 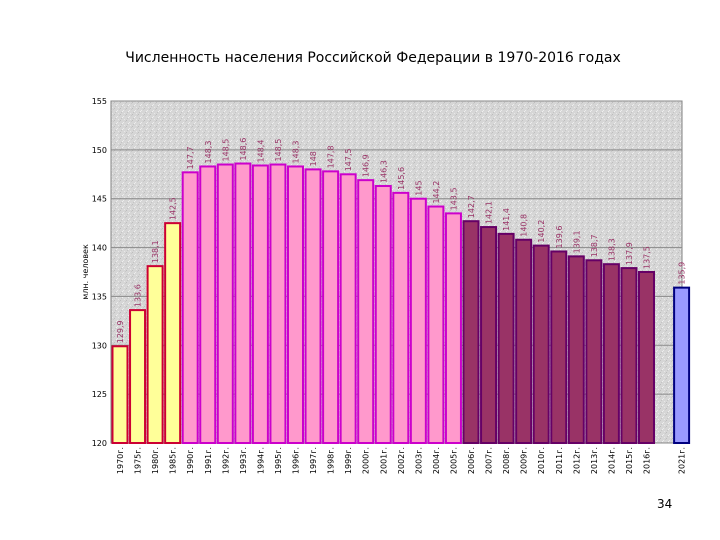 What do you see at coordinates (348, 309) in the screenshot?
I see `bar-1999г.` at bounding box center [348, 309].